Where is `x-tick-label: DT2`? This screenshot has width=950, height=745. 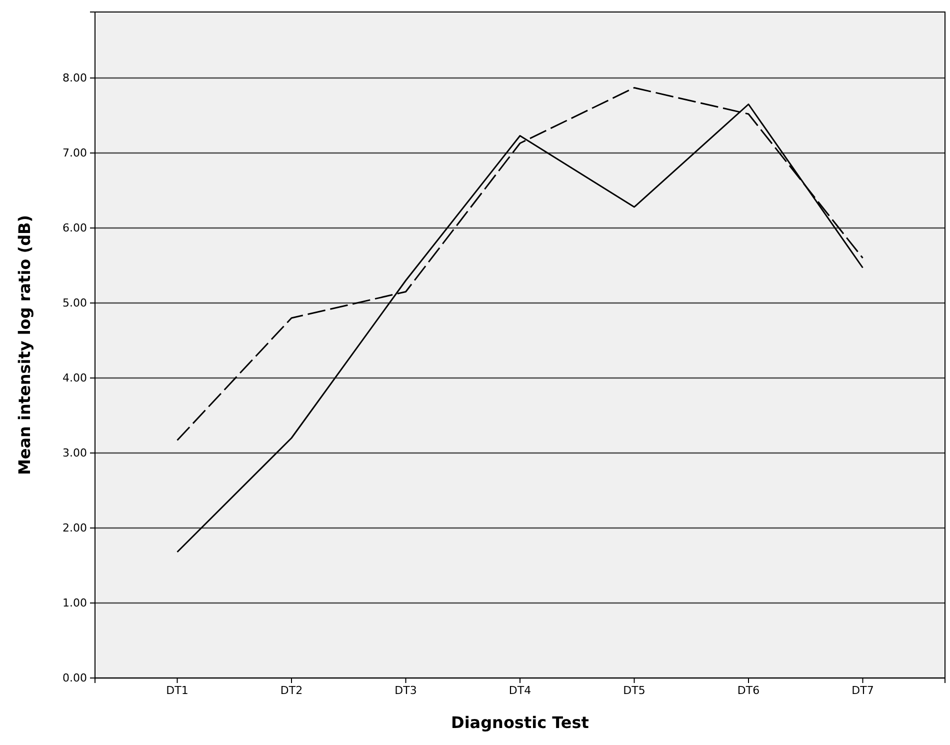 x-tick-label: DT2 is located at coordinates (291, 690).